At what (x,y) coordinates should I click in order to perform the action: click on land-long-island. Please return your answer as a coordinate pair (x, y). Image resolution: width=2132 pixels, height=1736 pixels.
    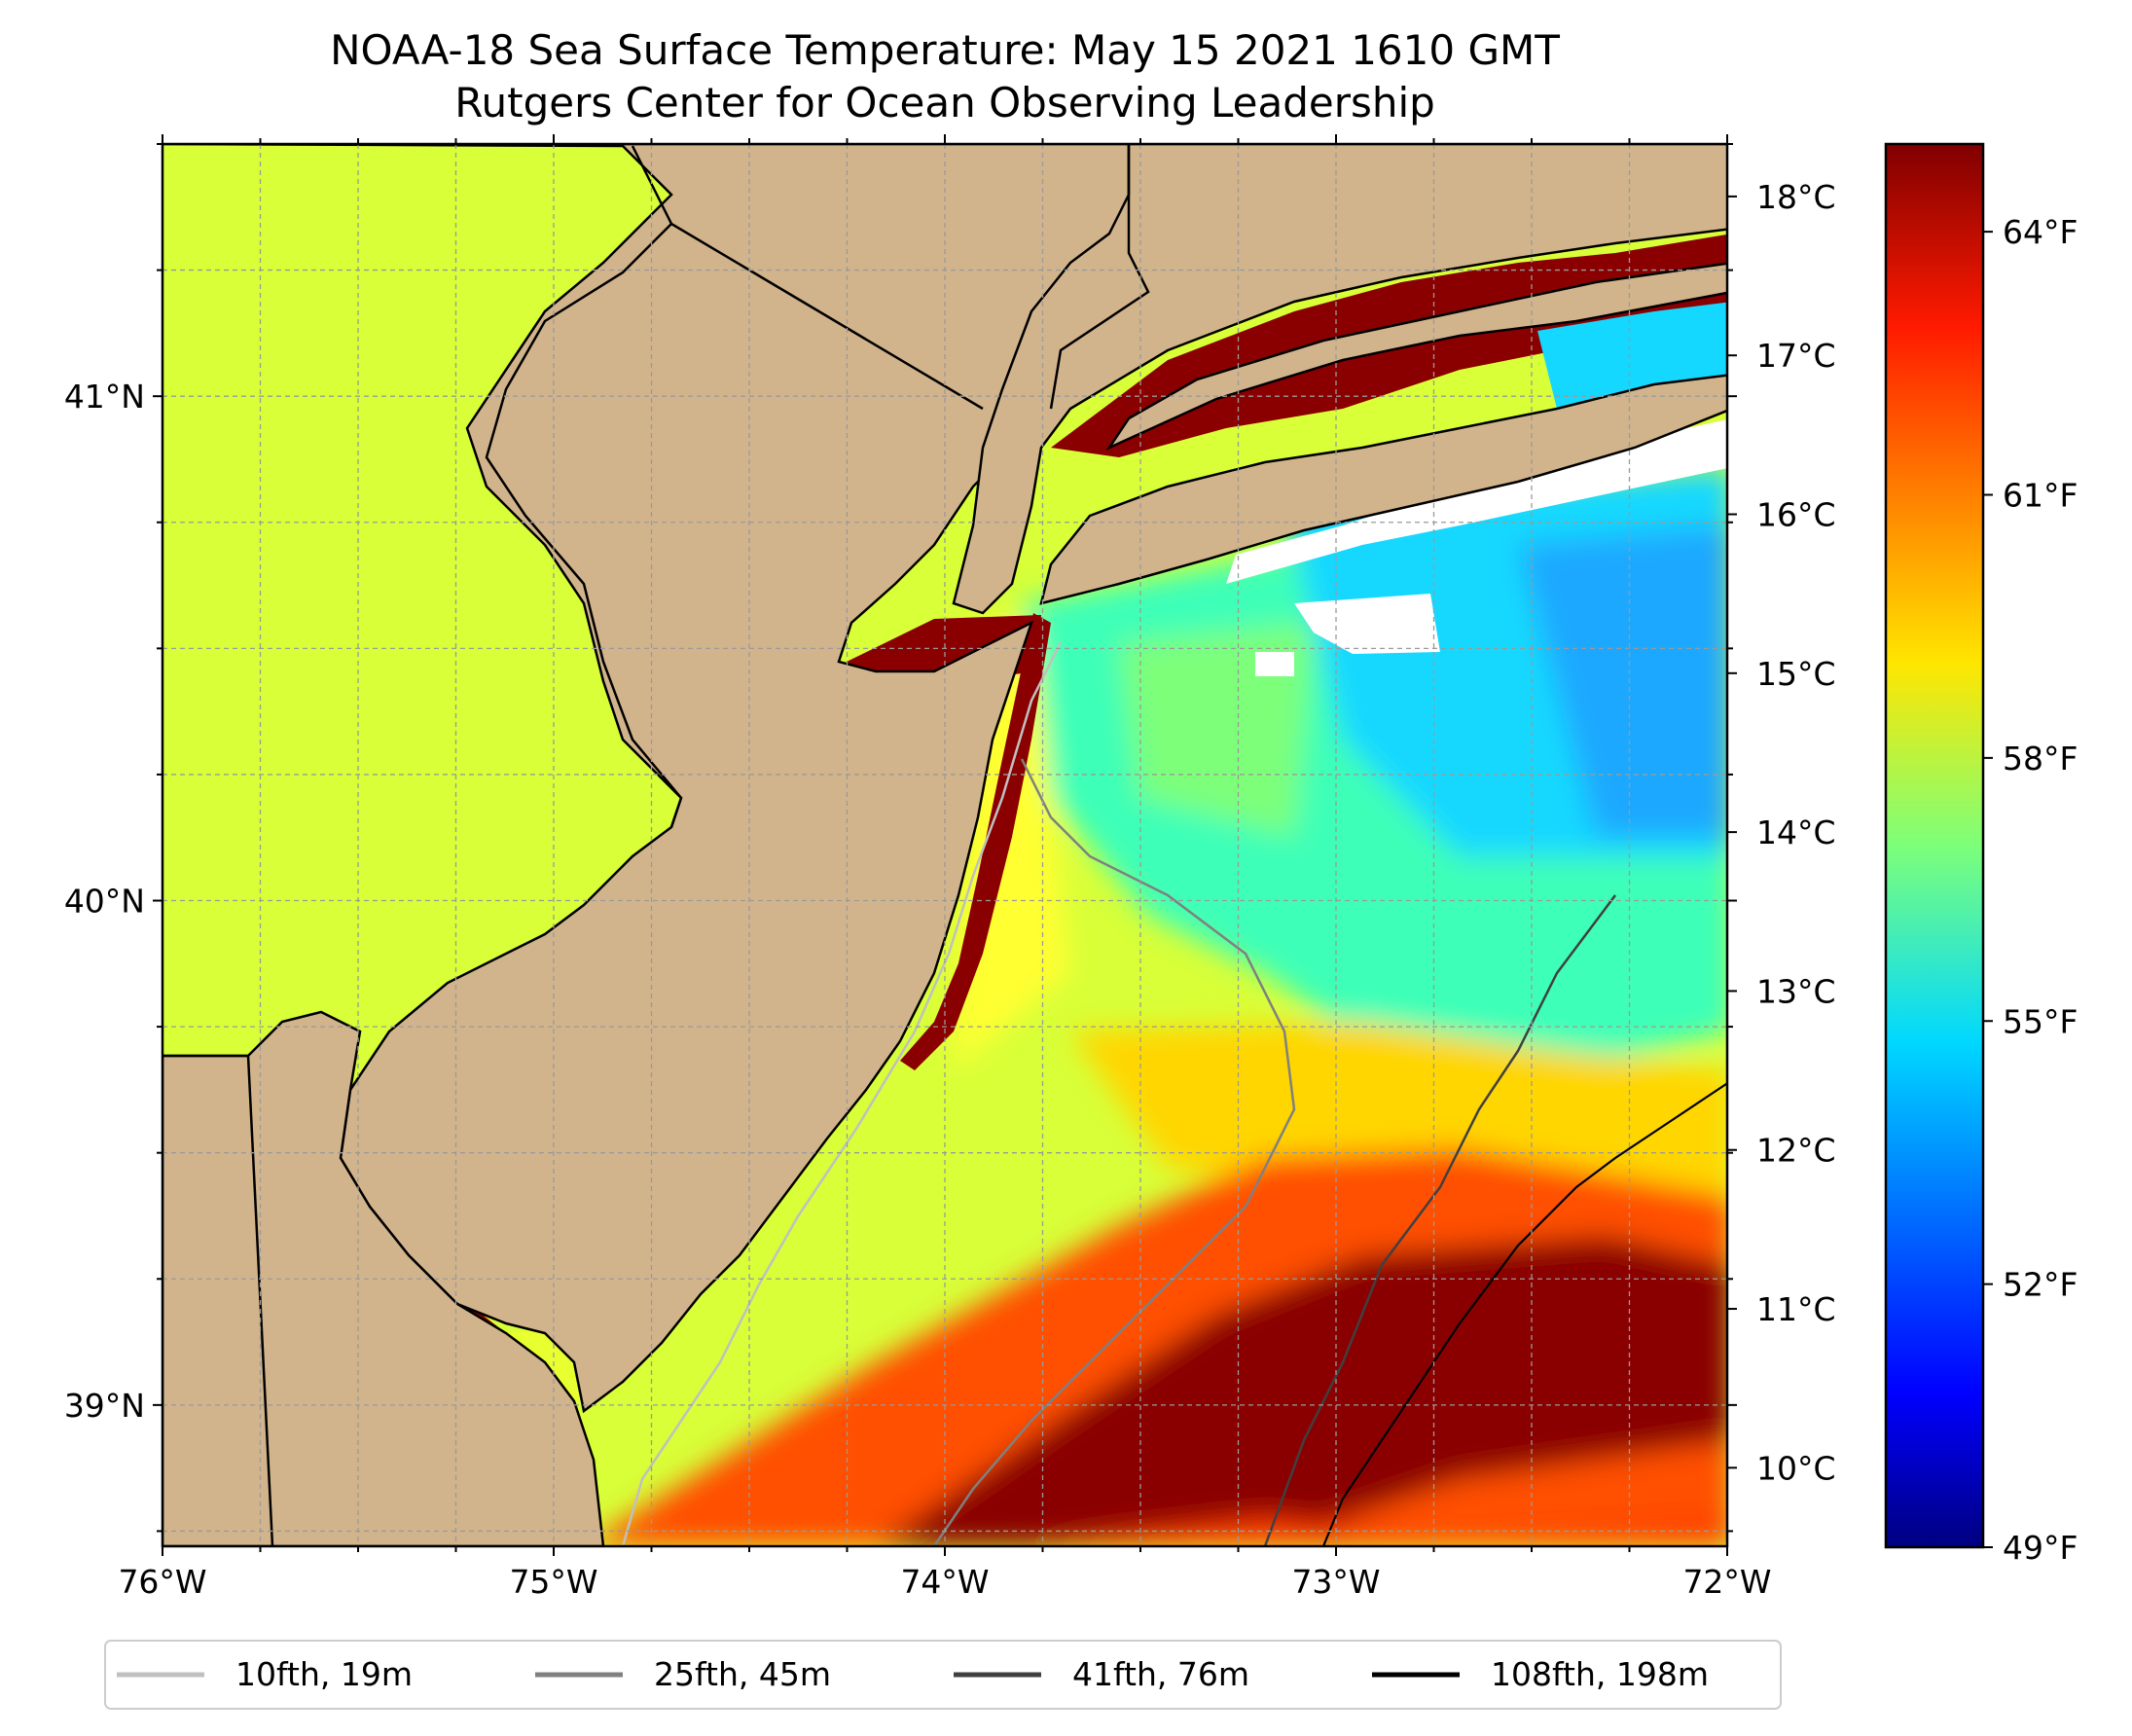
    Looking at the image, I should click on (1383, 490).